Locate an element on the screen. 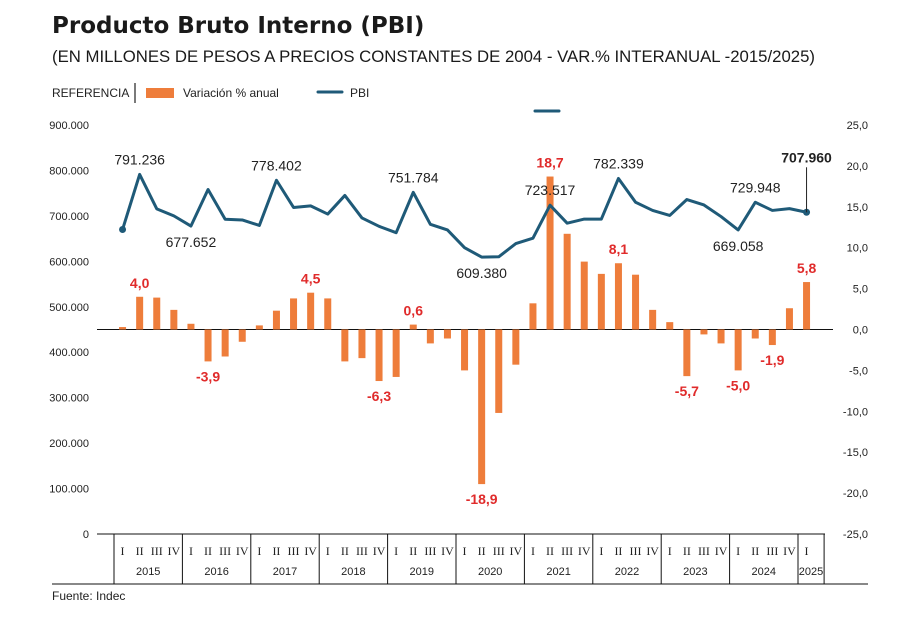 This screenshot has height=617, width=921. pbi-point is located at coordinates (123, 230).